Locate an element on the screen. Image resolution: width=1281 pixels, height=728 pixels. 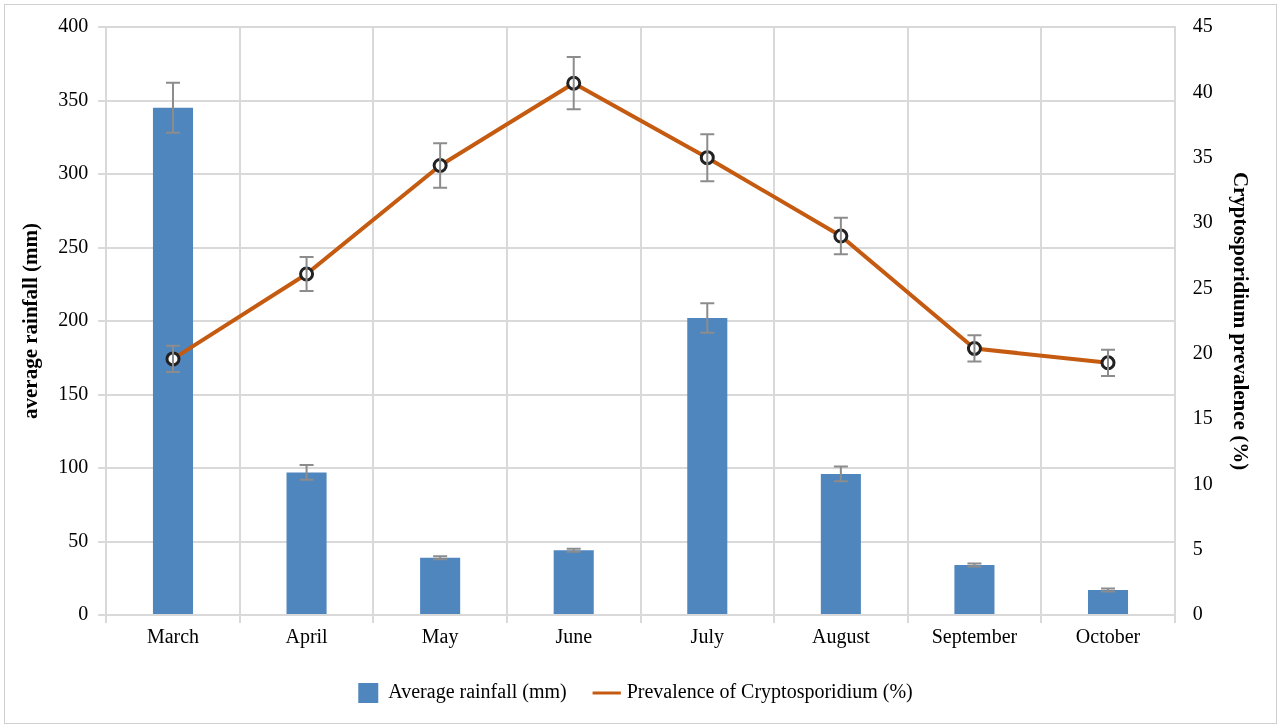
x-tick-label: July is located at coordinates (707, 637).